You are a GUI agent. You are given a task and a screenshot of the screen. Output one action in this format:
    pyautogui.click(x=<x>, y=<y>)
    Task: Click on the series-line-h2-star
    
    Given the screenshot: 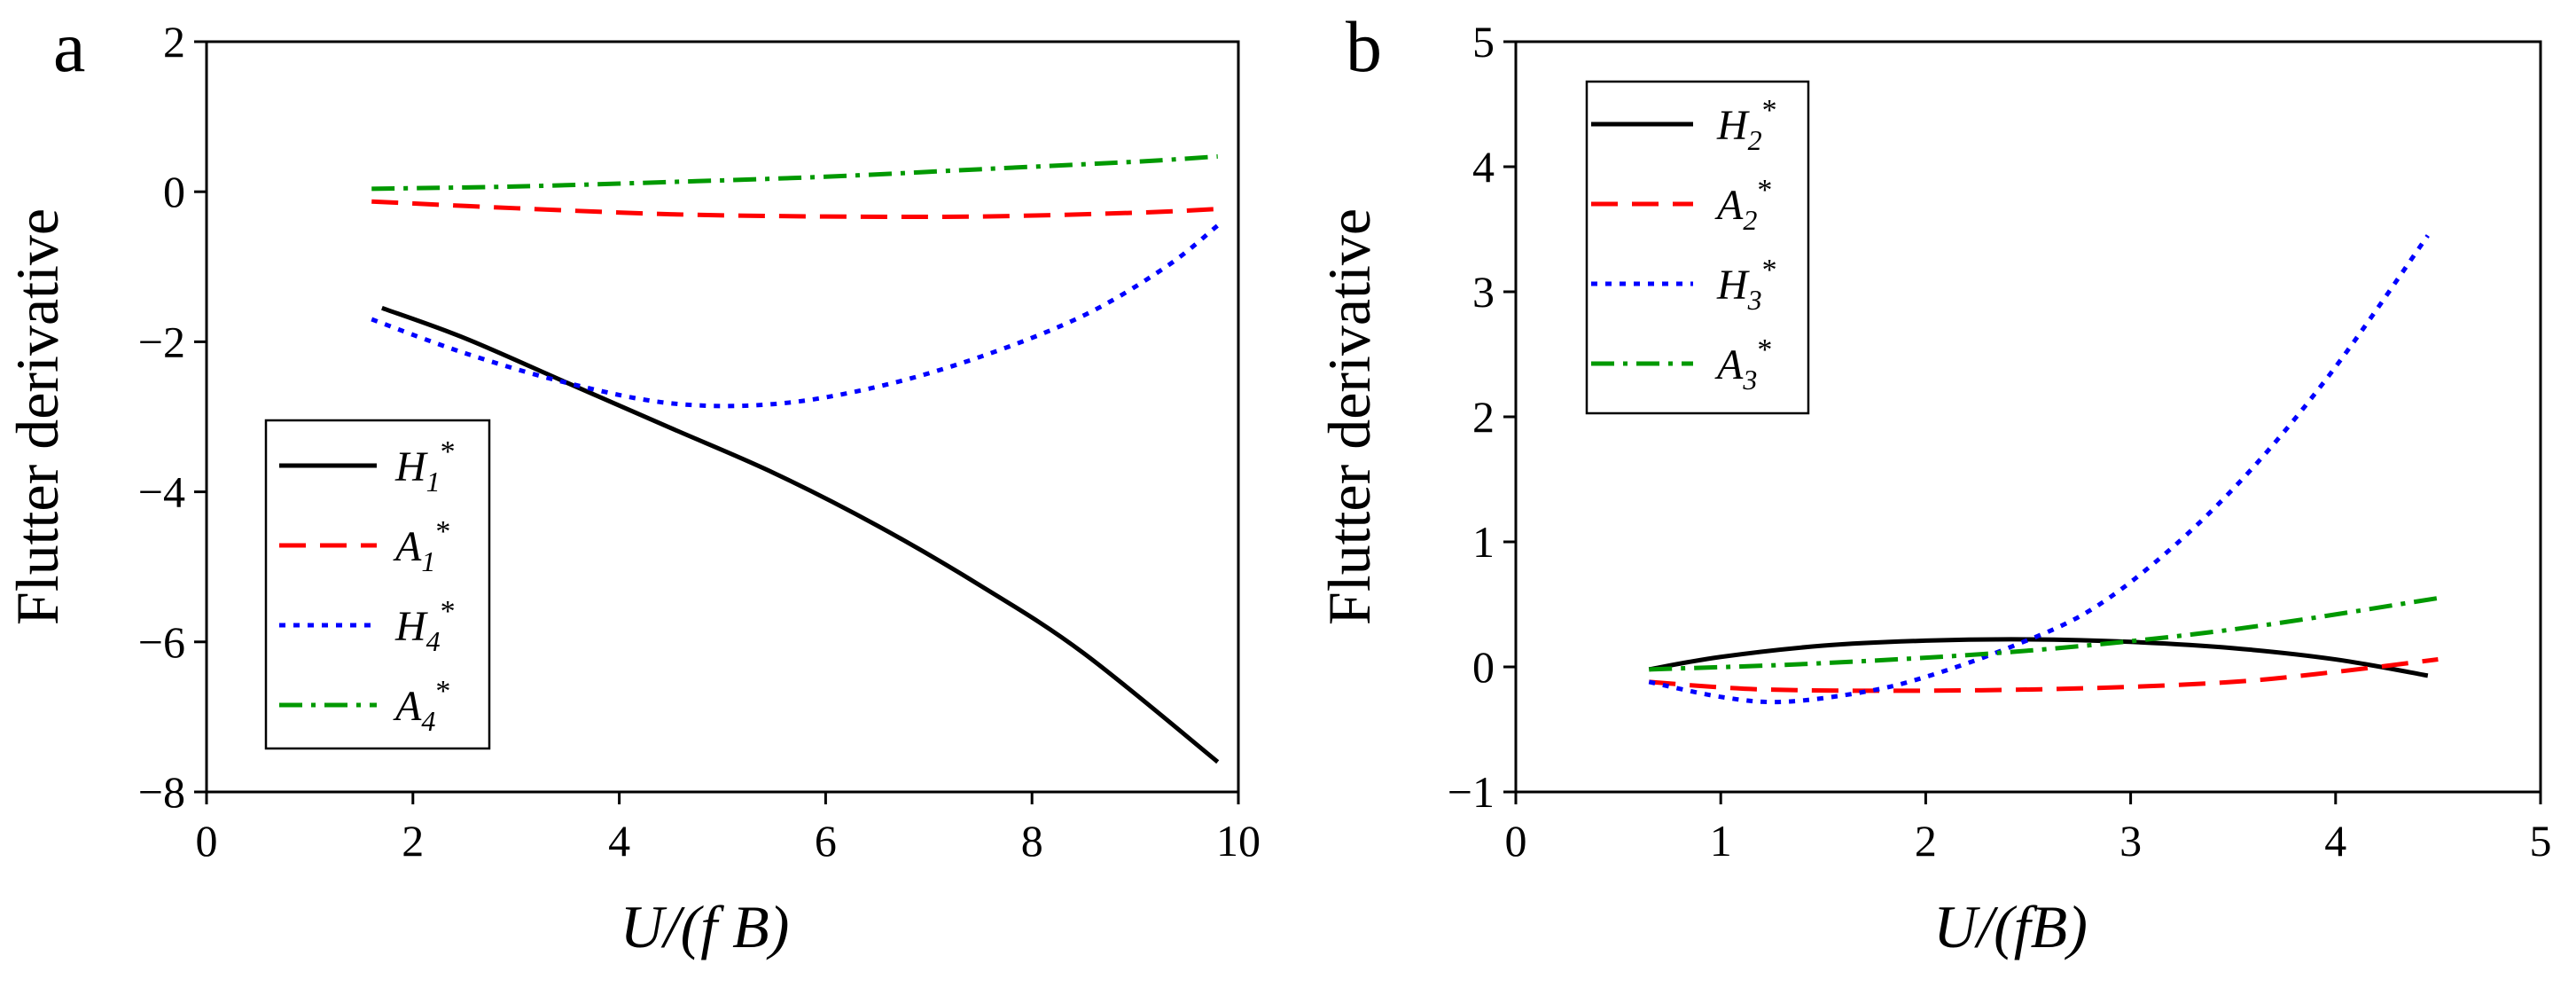 What is the action you would take?
    pyautogui.click(x=2038, y=657)
    